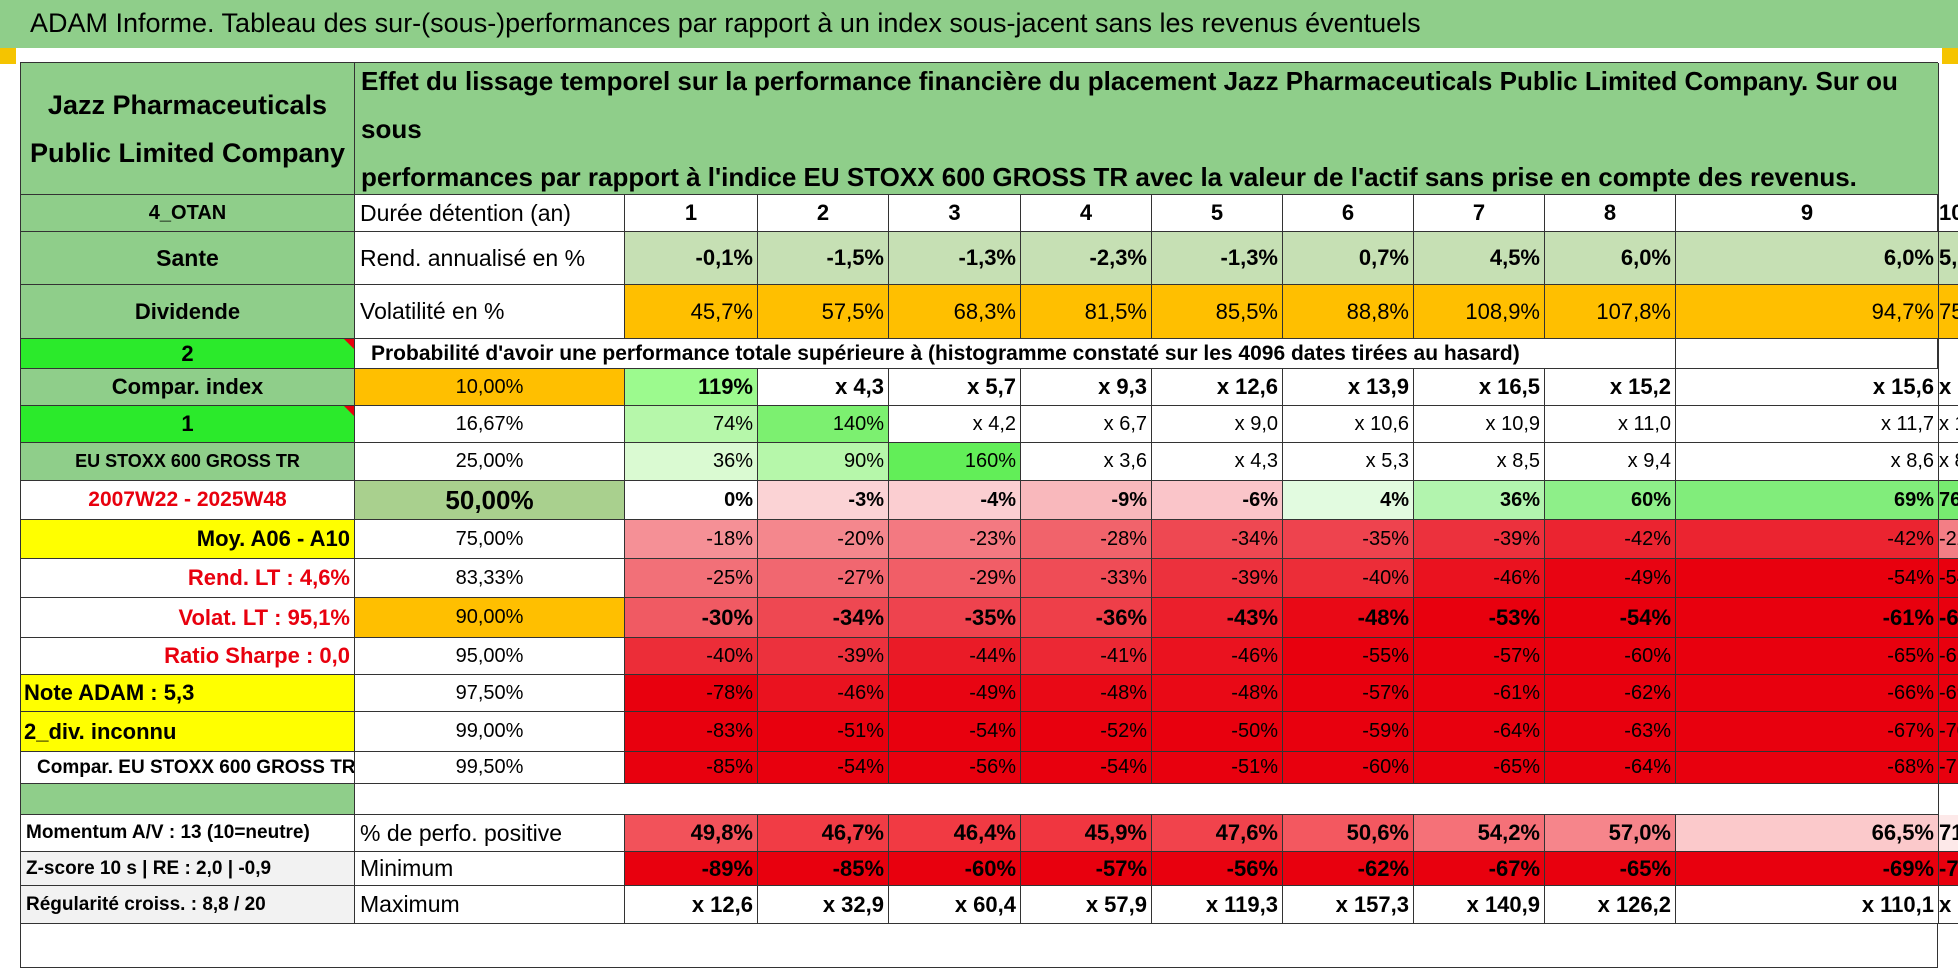 The image size is (1958, 977). Describe the element at coordinates (1086, 462) in the screenshot. I see `probability-cell: x 3,6` at that location.